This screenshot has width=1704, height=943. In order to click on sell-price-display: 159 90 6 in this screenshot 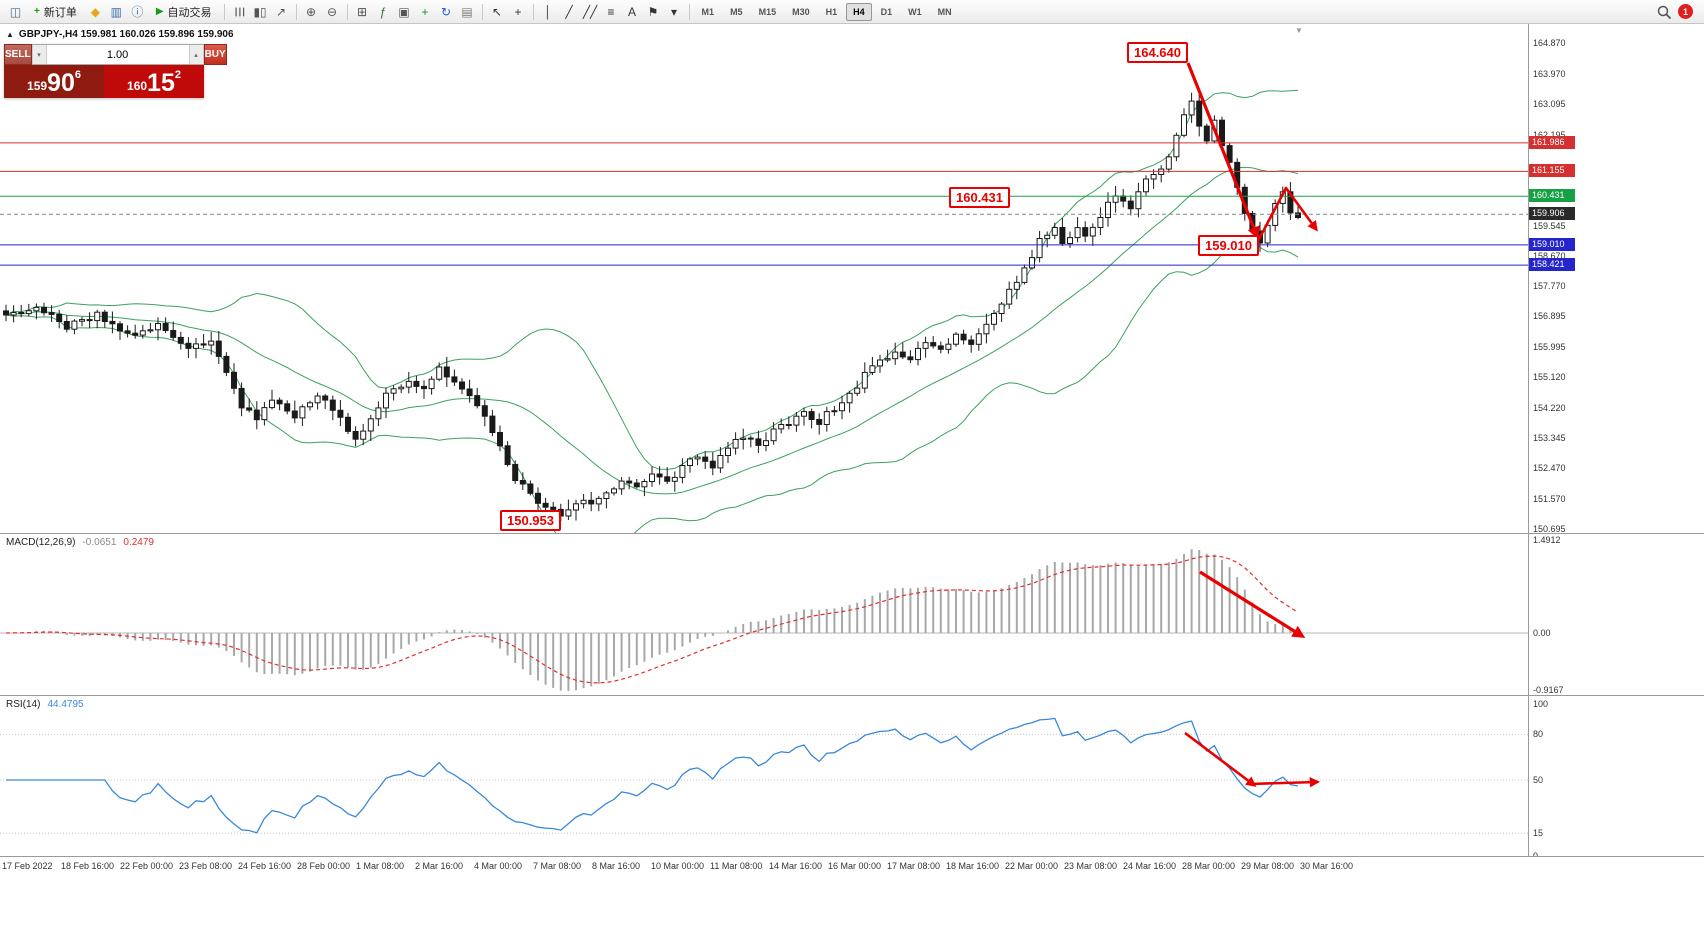, I will do `click(54, 81)`.